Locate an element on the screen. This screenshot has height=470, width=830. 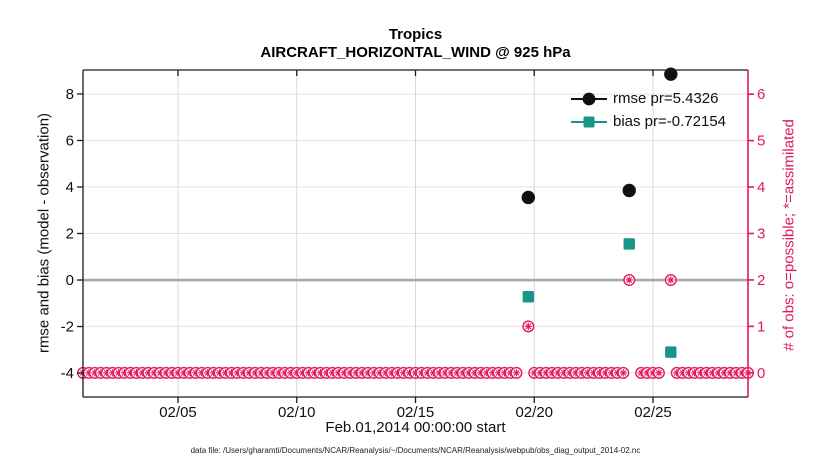
bias-legend-marker-icon is located at coordinates (589, 121).